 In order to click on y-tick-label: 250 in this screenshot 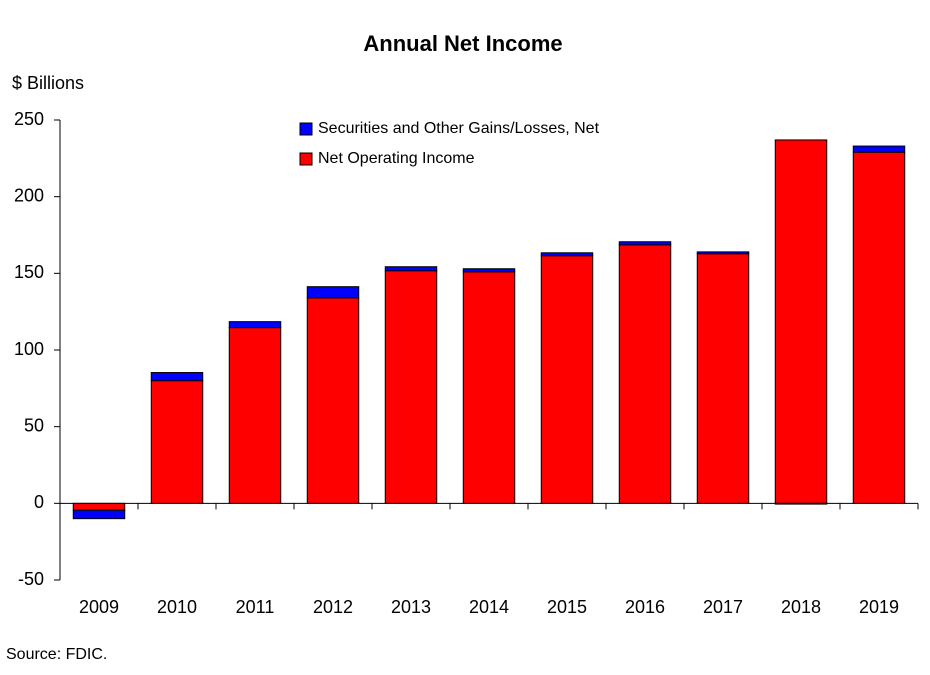, I will do `click(29, 119)`.